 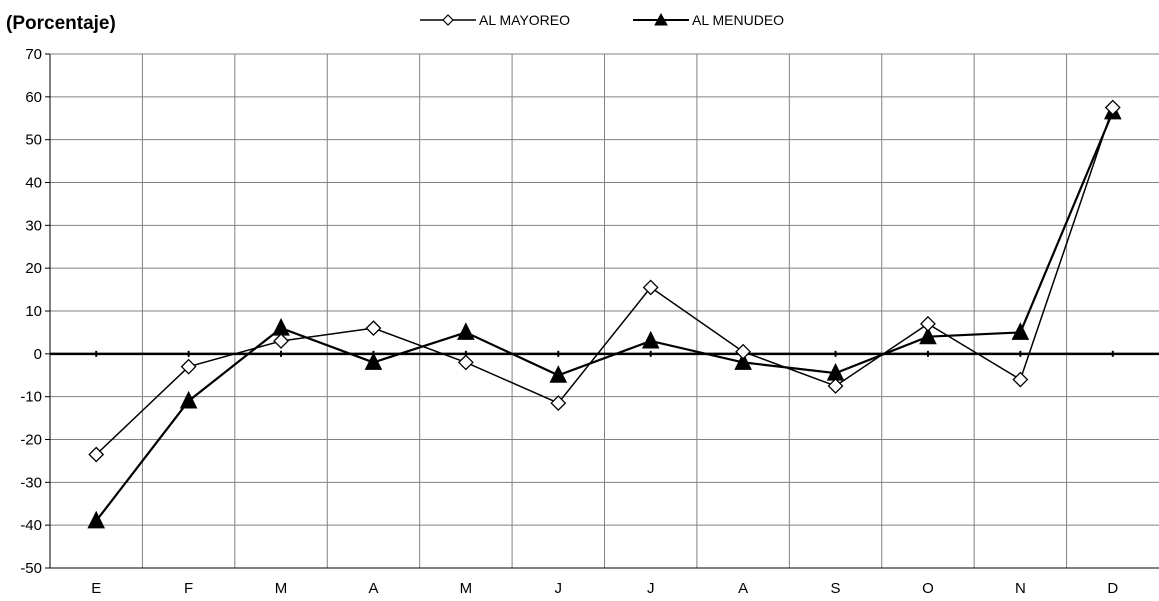 I want to click on x-tick-label: N, so click(x=1020, y=588).